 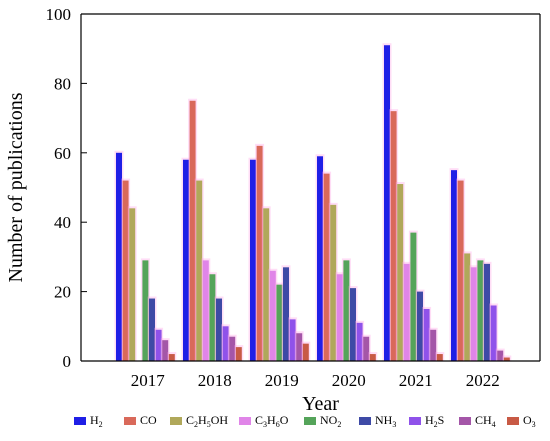 What do you see at coordinates (96, 421) in the screenshot?
I see `legend-label: H2` at bounding box center [96, 421].